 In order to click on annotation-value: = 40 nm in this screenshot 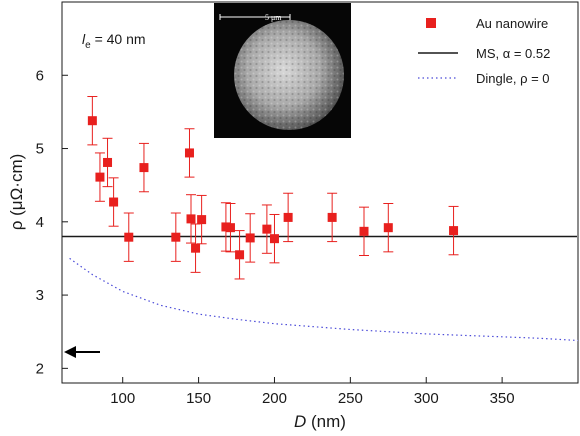, I will do `click(118, 39)`.